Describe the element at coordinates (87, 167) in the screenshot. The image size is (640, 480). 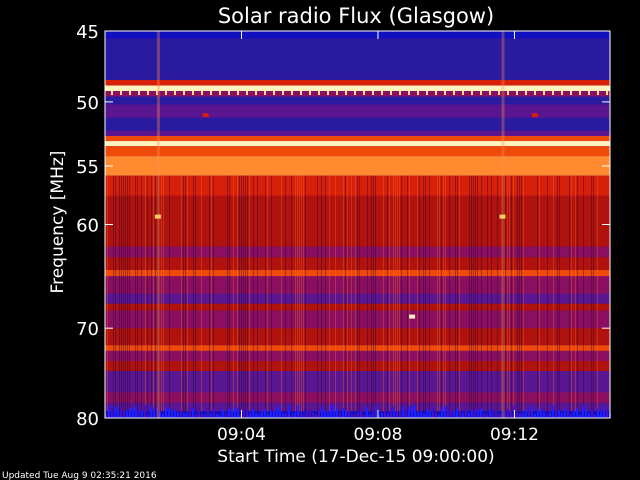
I see `y-tick-label: 55` at that location.